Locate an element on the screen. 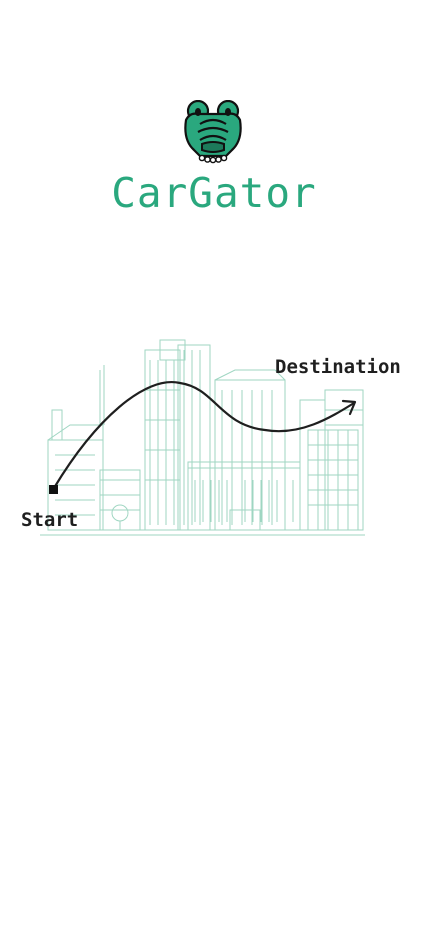  destination-arrow-icon is located at coordinates (349, 407).